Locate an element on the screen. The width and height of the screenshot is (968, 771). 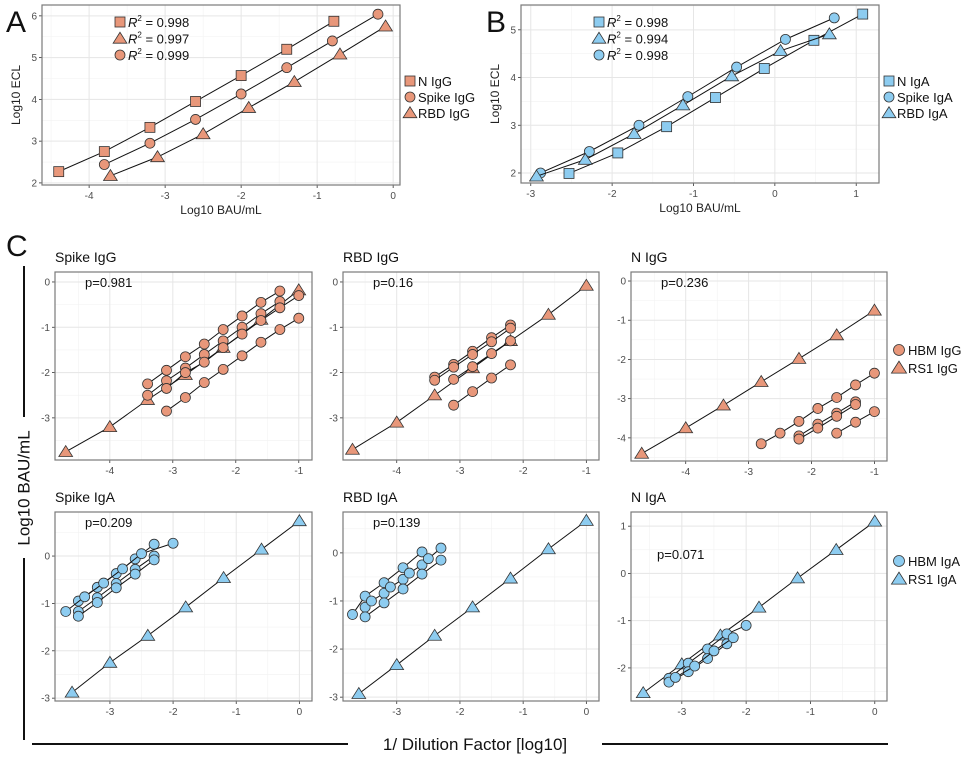
legend-label: HBM IgA is located at coordinates (934, 561).